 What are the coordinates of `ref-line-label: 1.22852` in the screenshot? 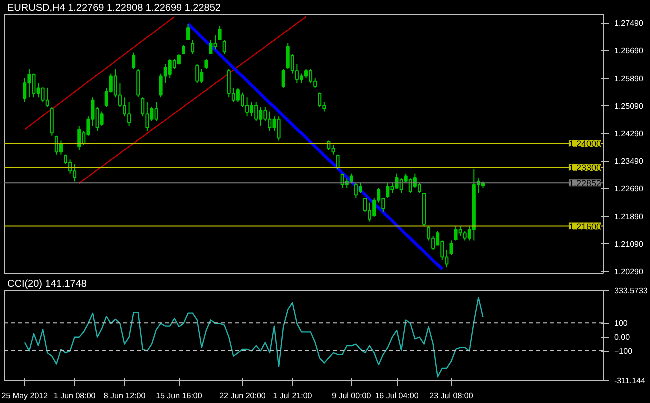 It's located at (585, 183).